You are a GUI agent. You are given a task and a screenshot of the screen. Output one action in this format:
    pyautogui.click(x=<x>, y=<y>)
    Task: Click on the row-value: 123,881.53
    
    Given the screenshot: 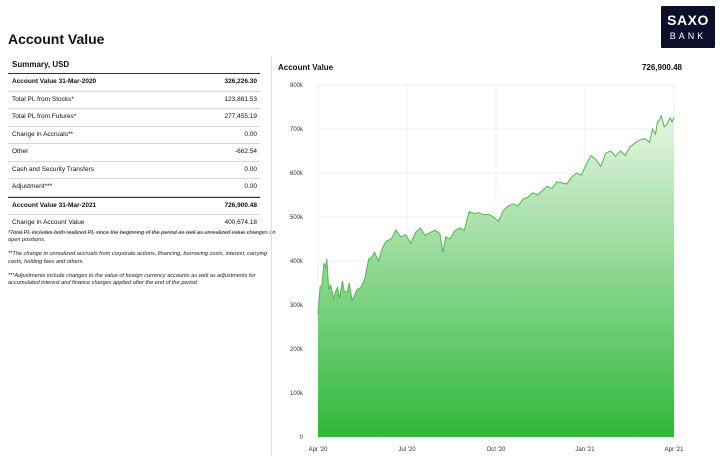 What is the action you would take?
    pyautogui.click(x=240, y=99)
    